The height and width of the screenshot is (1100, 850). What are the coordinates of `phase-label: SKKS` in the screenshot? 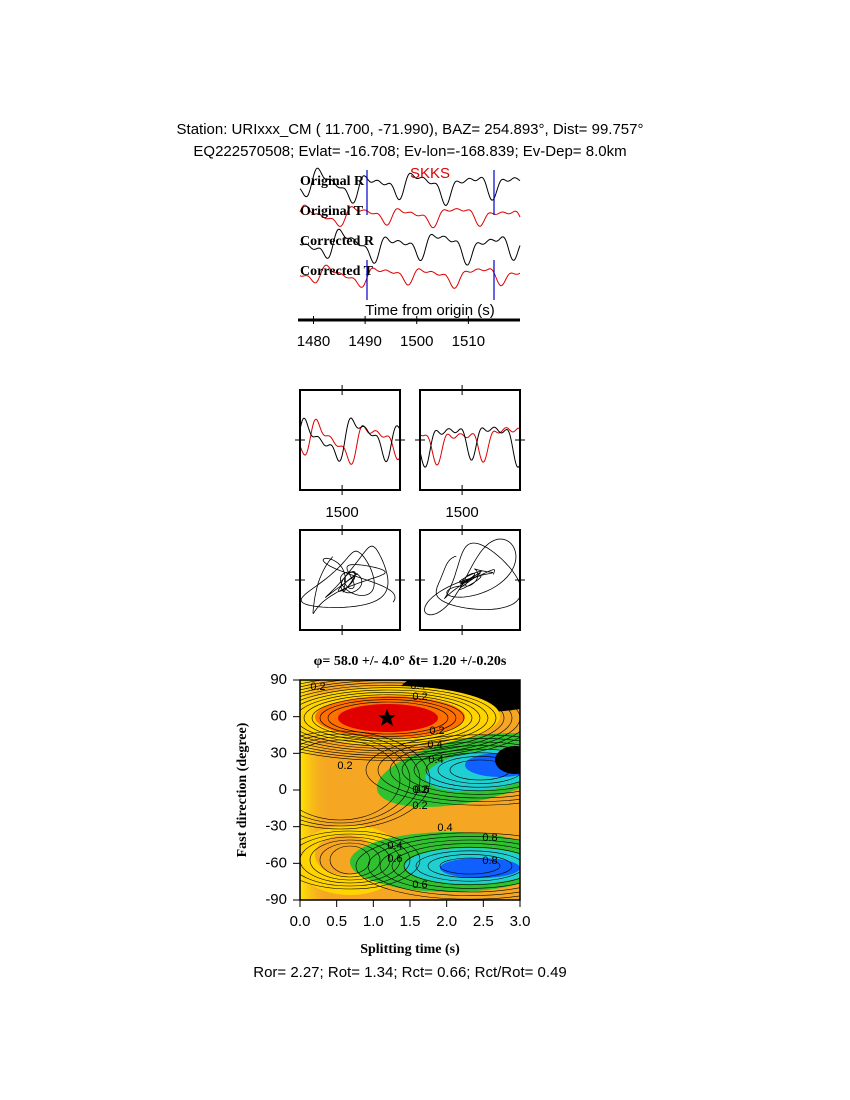 It's located at (430, 173).